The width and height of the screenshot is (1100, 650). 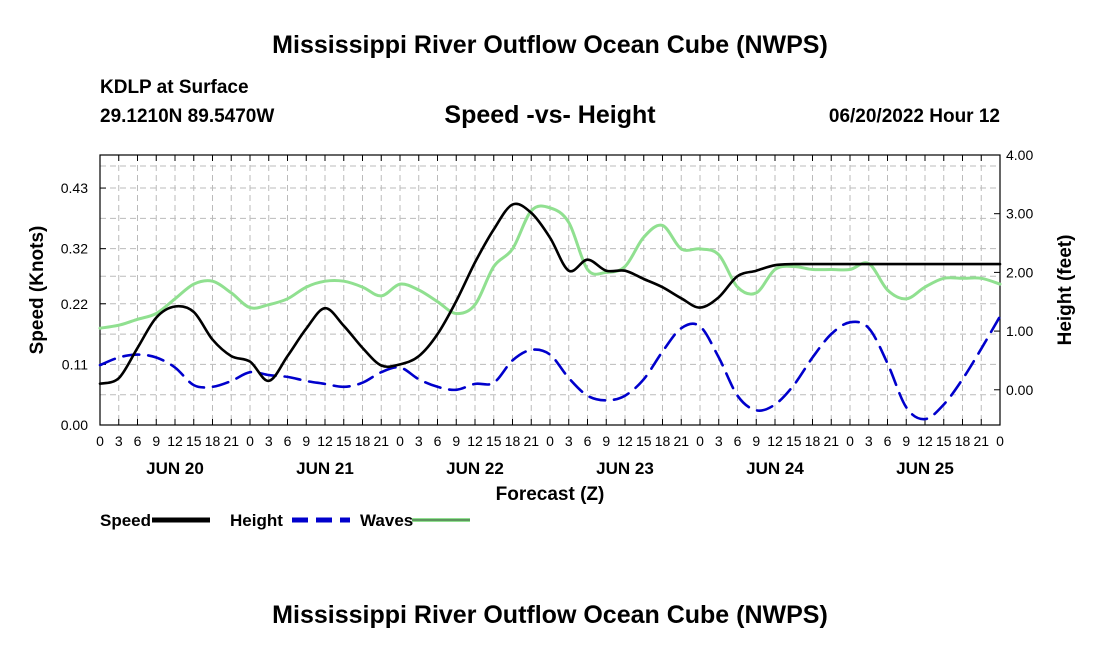 I want to click on y-right-tick-label: 3.00, so click(x=1019, y=214).